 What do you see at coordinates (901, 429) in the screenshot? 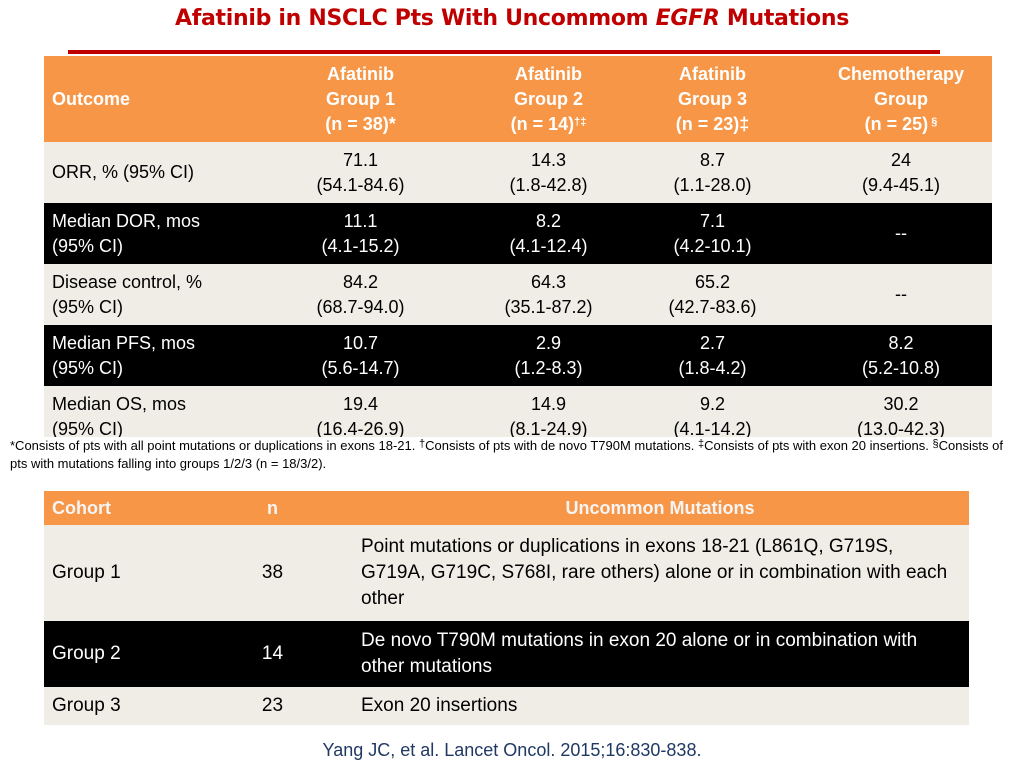
I see `cell-line: (13.0-42.3)` at bounding box center [901, 429].